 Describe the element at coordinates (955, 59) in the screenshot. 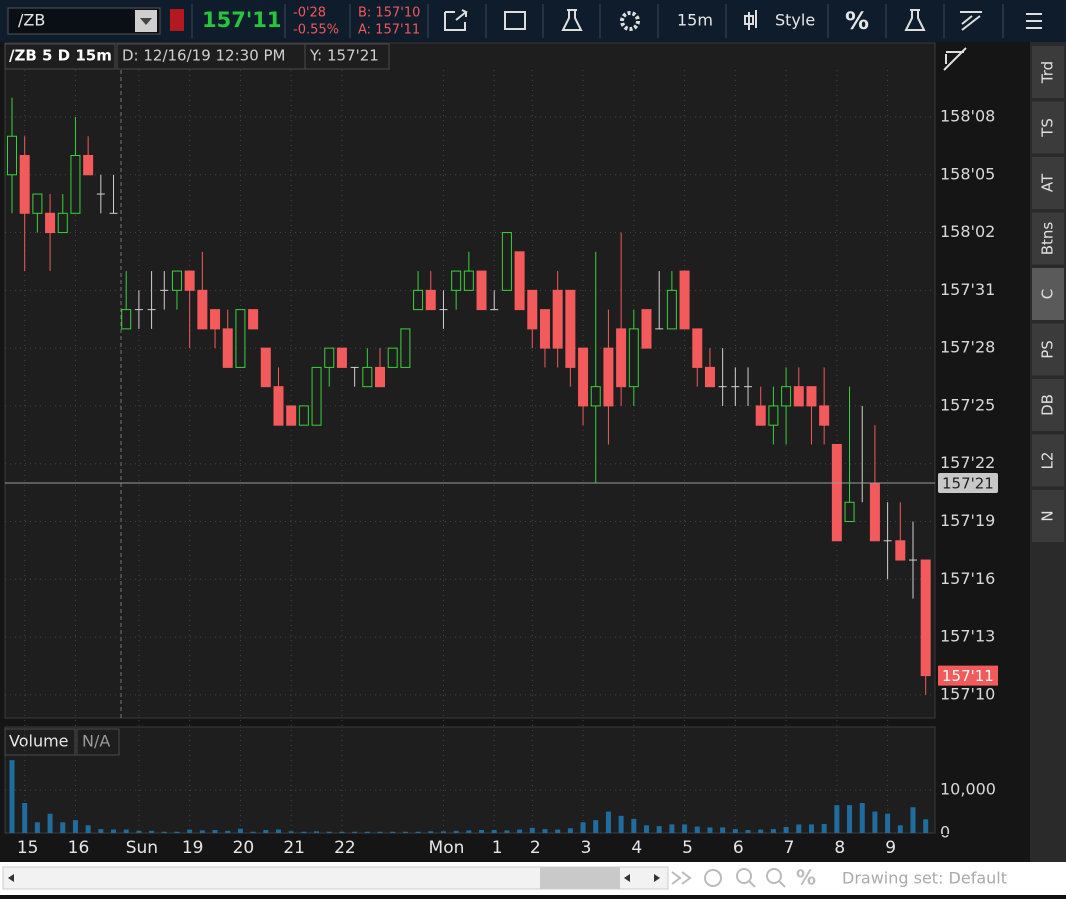

I see `drawing-tool` at that location.